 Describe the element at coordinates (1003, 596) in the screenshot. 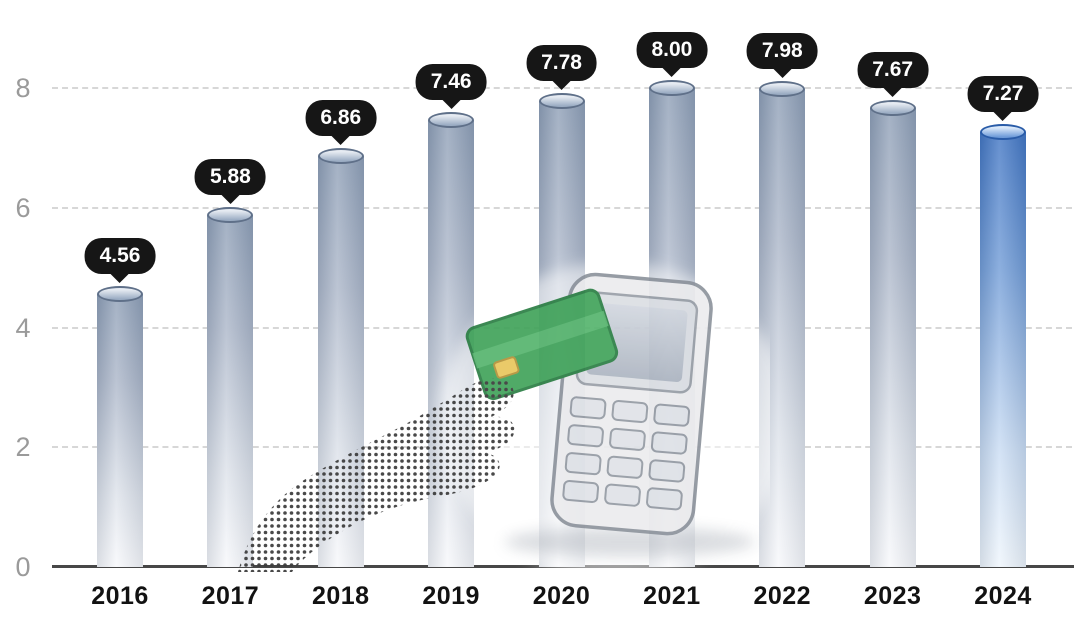

I see `x-axis-tick-label: 2024` at that location.